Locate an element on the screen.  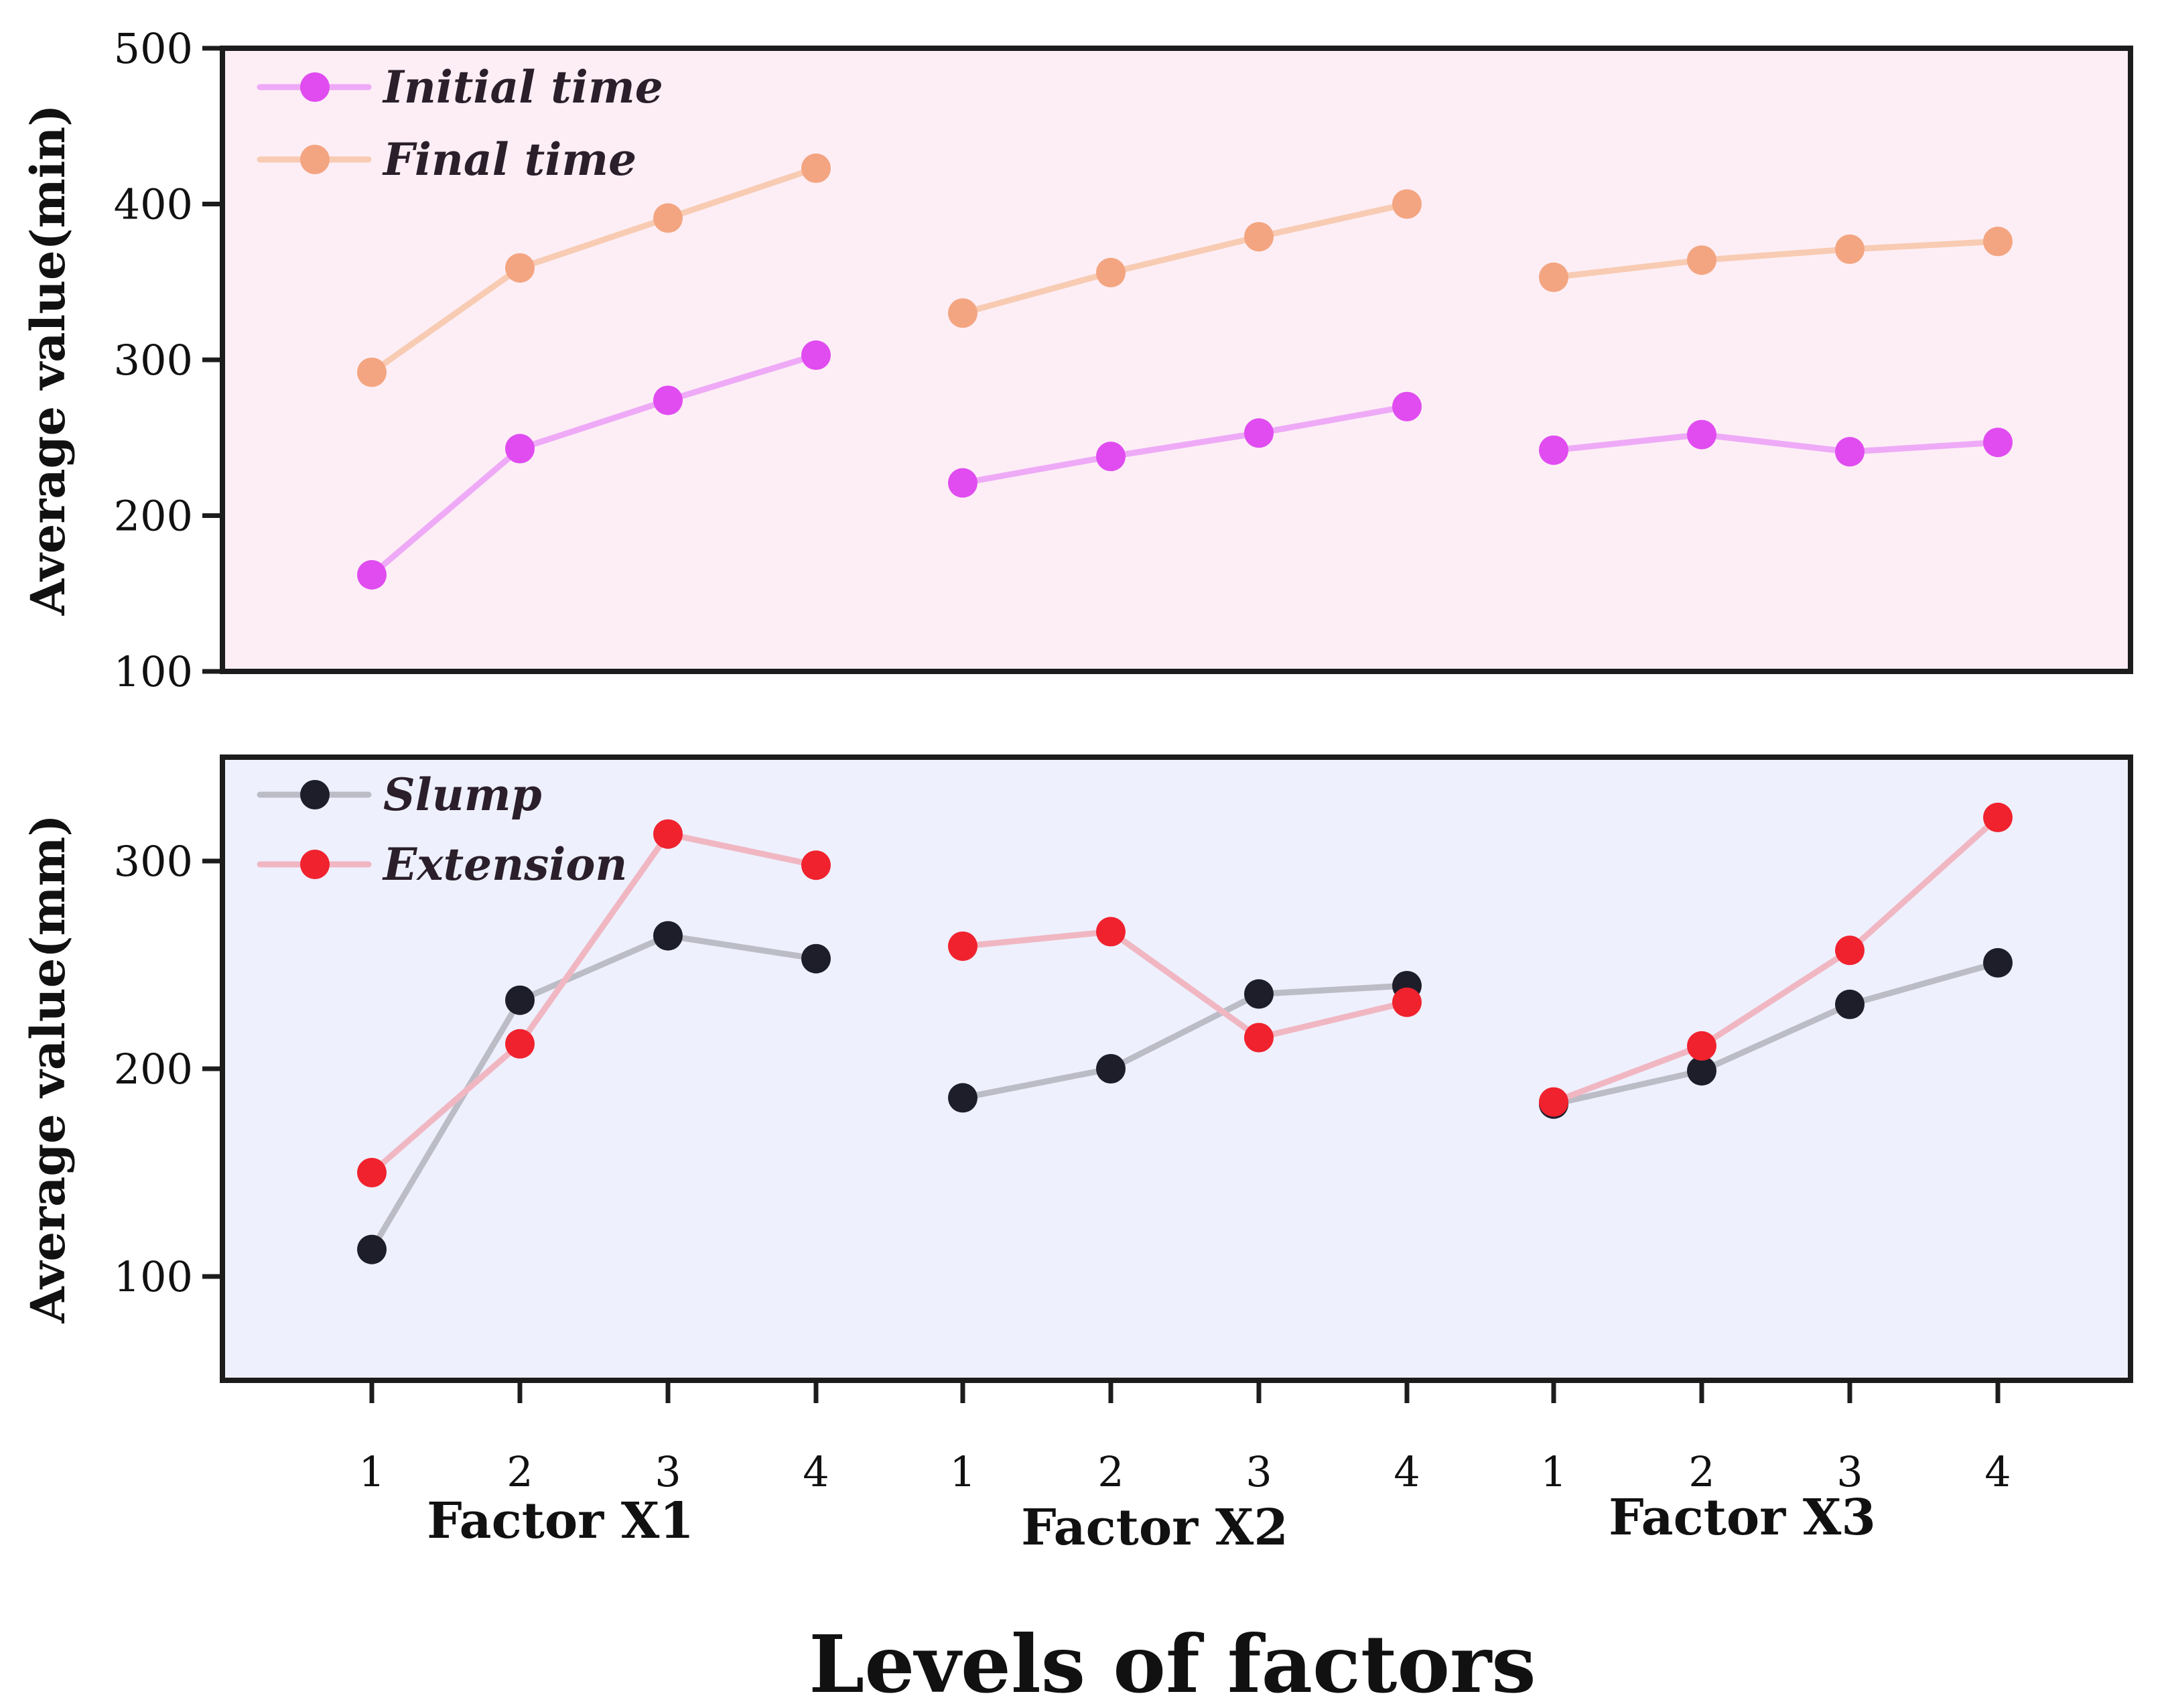
x-tick-label-9: 1 is located at coordinates (1553, 1471).